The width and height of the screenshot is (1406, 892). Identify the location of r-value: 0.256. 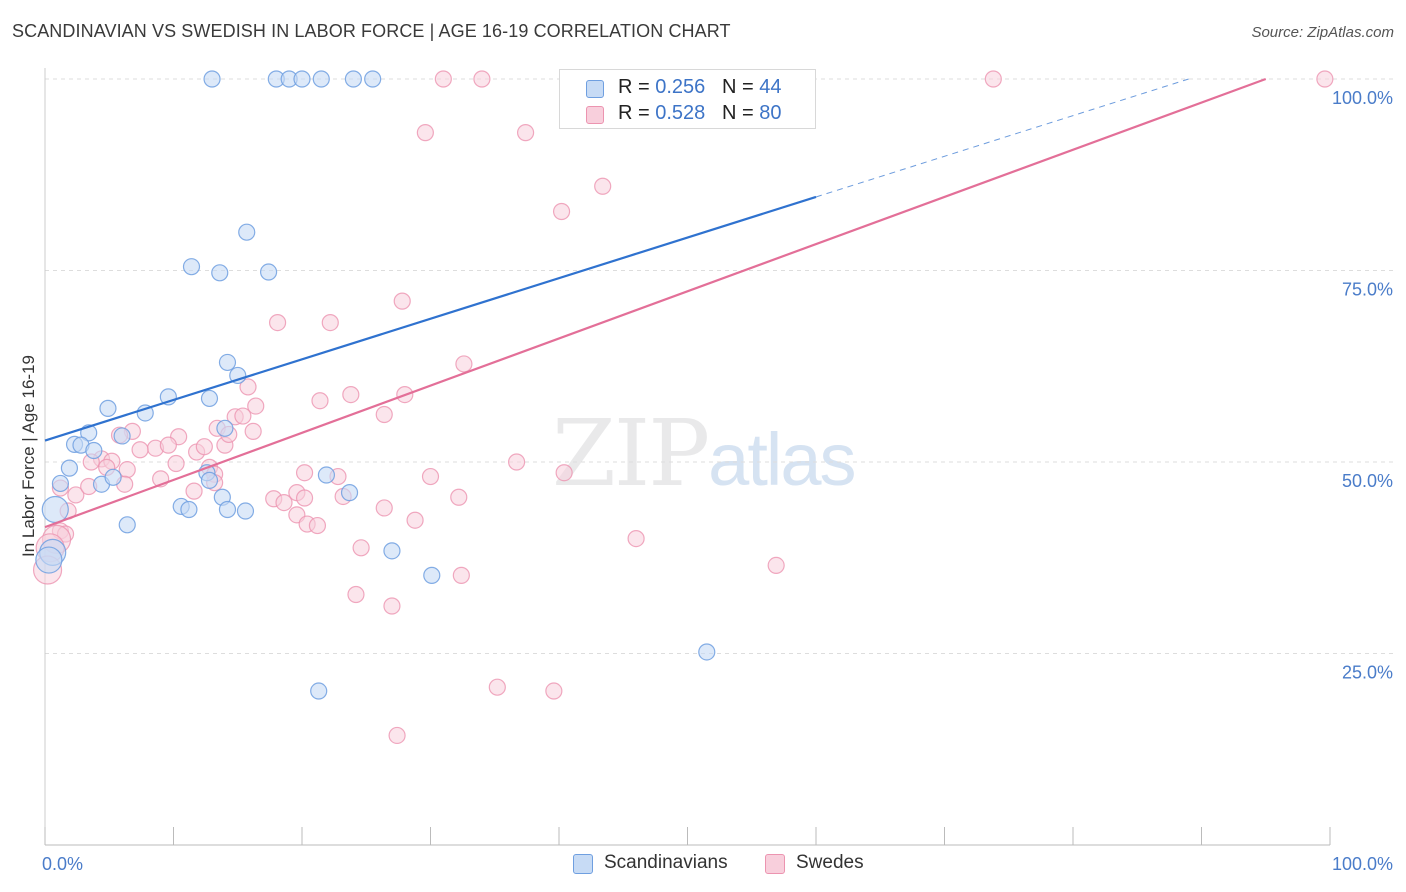
(680, 87).